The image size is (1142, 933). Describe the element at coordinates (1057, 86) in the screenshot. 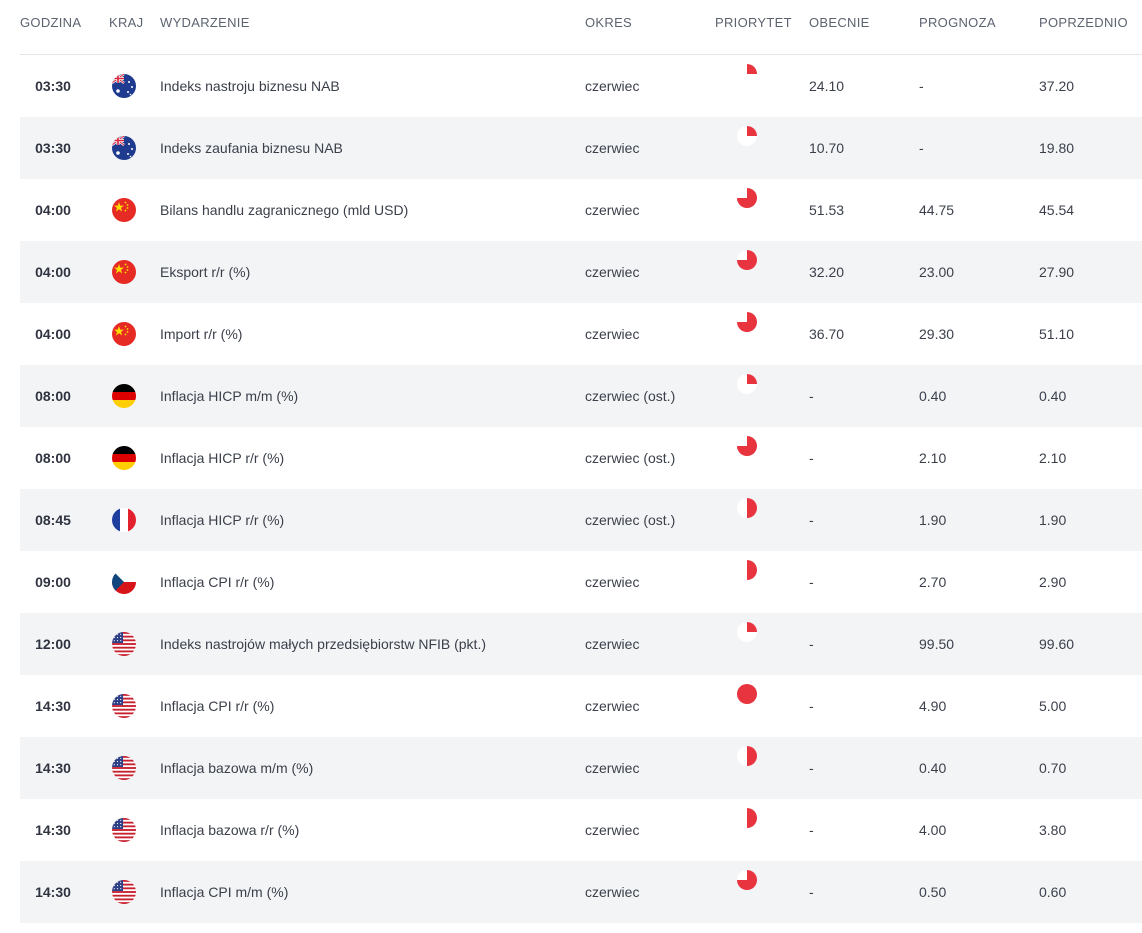

I see `previous-value: 37.20` at that location.